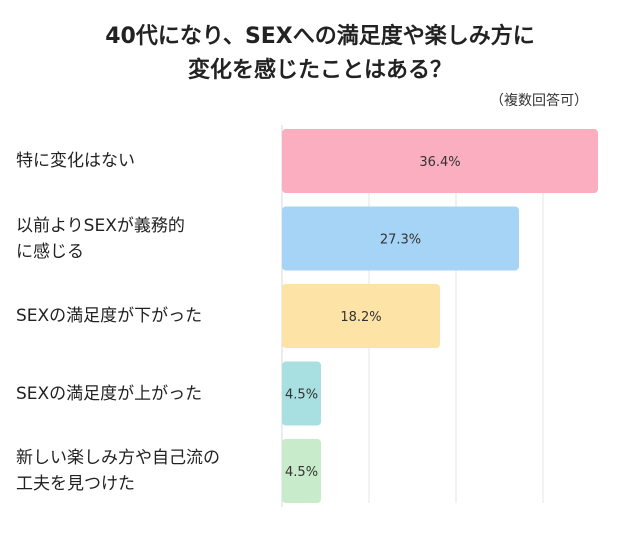 This screenshot has width=640, height=550. I want to click on bar-value-label: 18.2%, so click(360, 317).